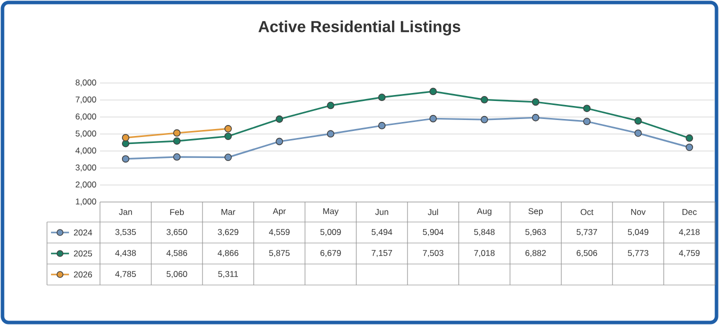 The width and height of the screenshot is (719, 325). Describe the element at coordinates (86, 134) in the screenshot. I see `y-tick-label: 5,000` at that location.